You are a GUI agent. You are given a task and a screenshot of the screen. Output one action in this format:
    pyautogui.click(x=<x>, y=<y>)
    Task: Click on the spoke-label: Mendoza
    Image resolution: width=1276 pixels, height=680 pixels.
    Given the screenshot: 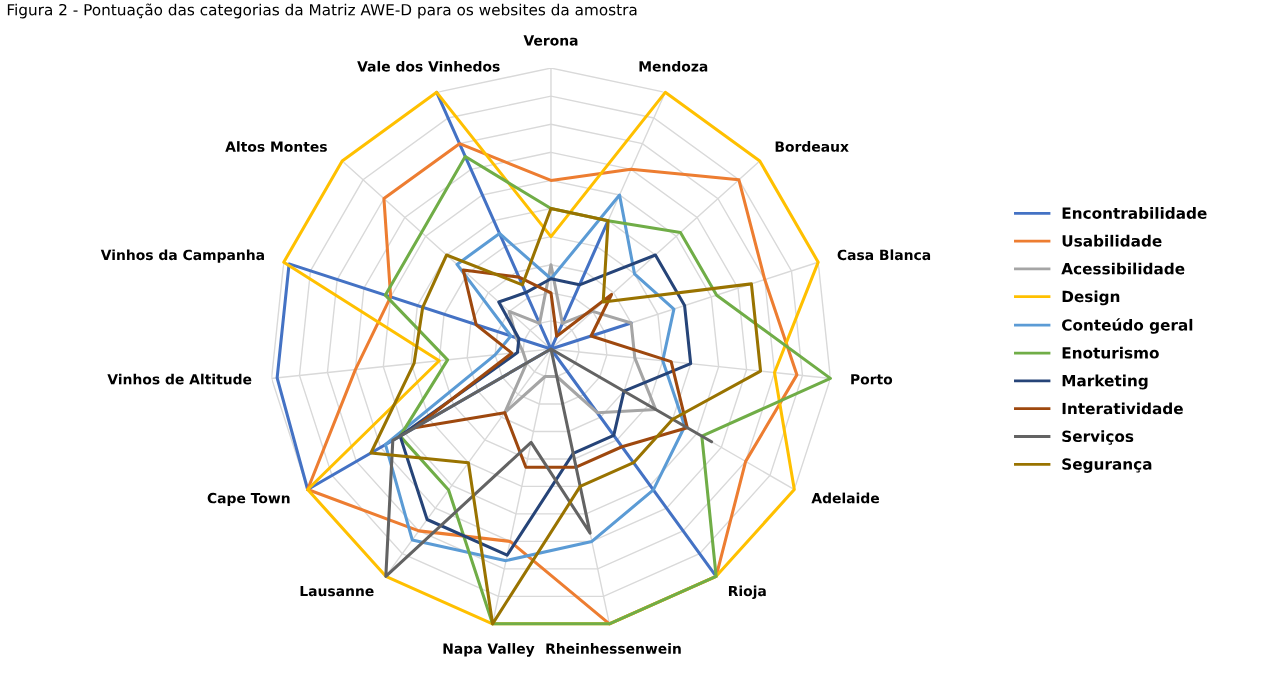 What is the action you would take?
    pyautogui.click(x=673, y=66)
    